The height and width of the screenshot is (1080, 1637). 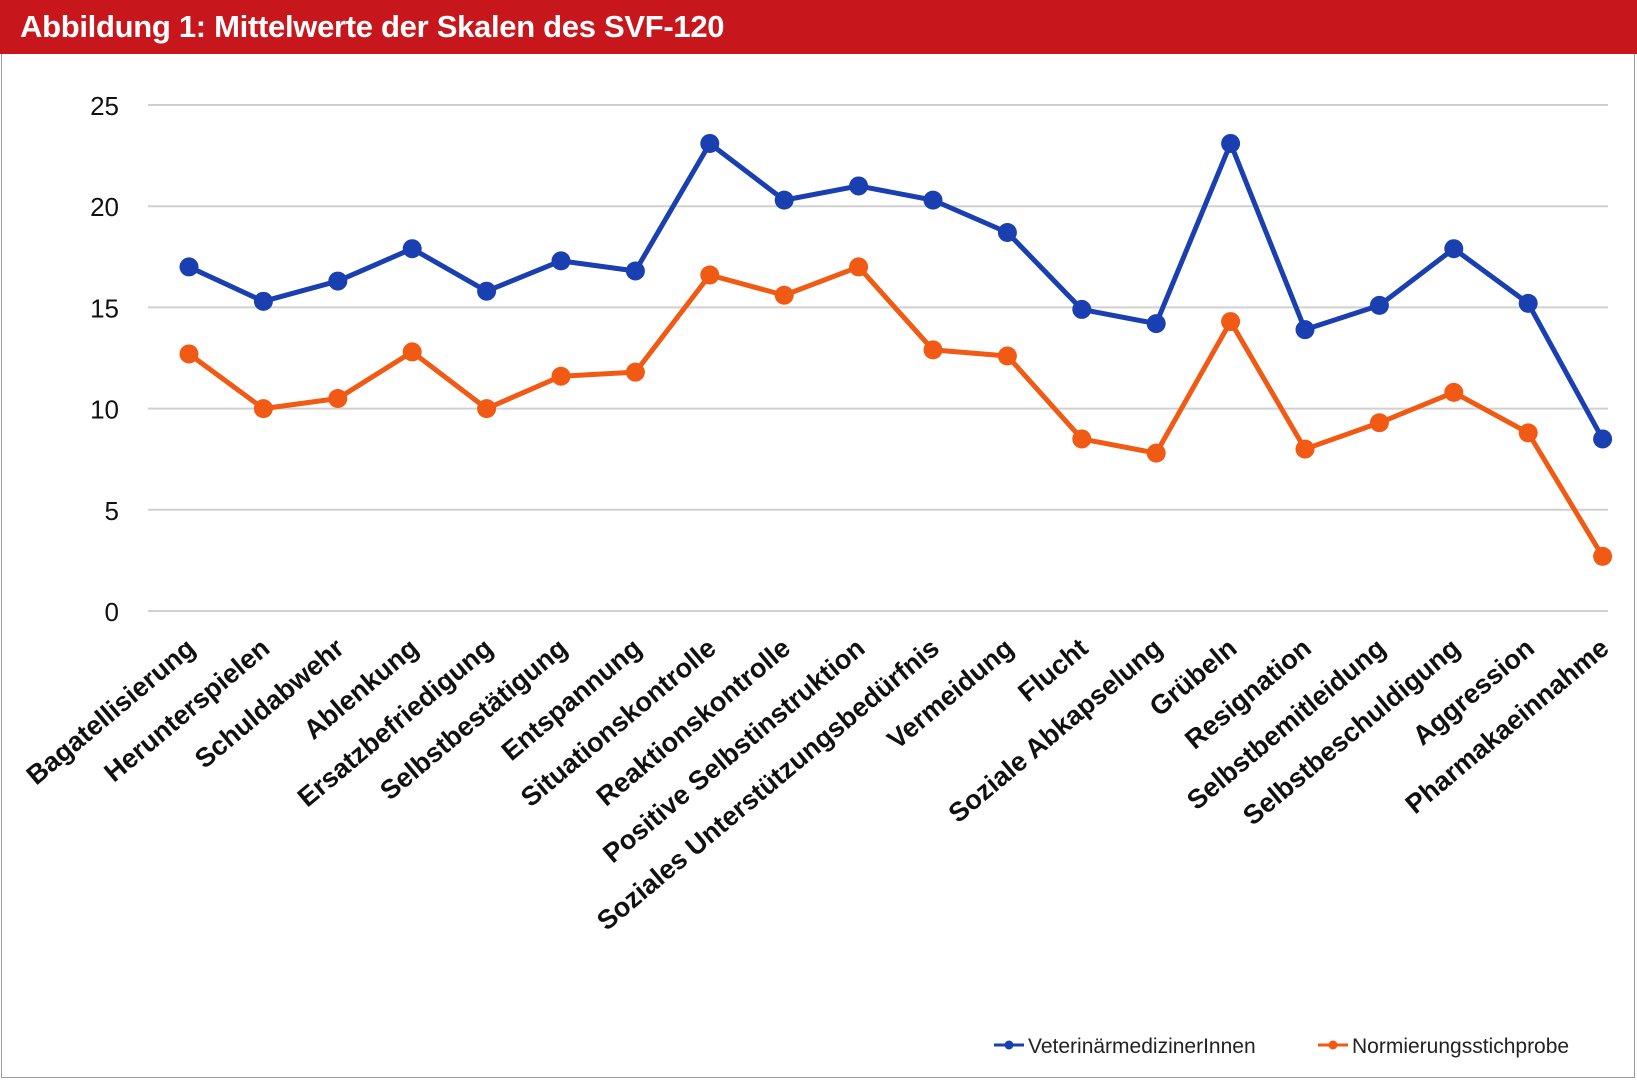 I want to click on y-tick-label: 20, so click(x=104, y=207).